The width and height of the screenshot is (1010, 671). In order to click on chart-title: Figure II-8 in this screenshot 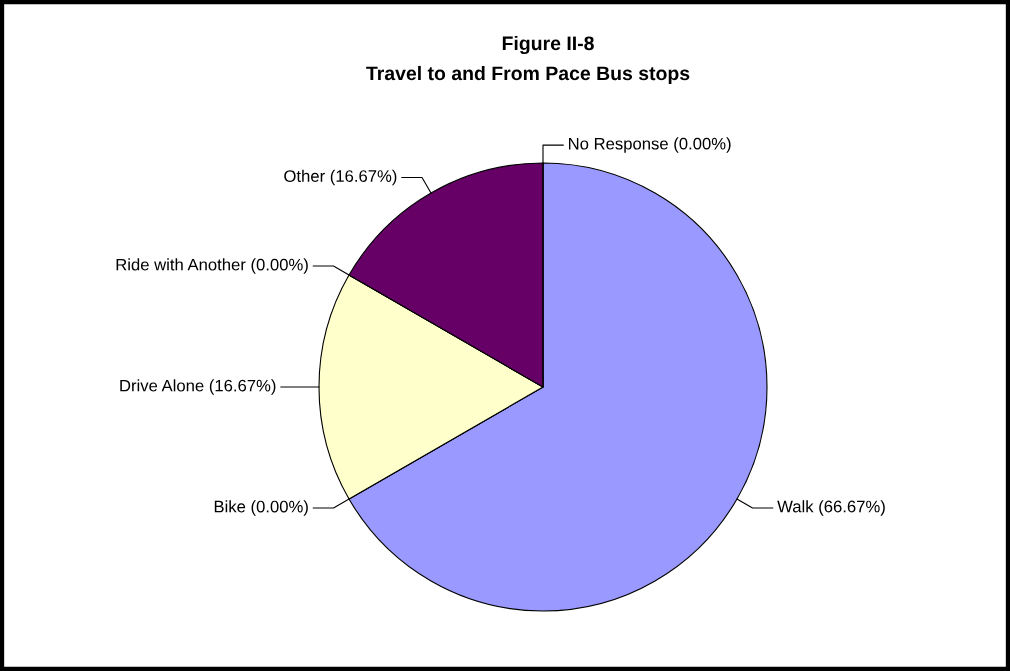, I will do `click(548, 45)`.